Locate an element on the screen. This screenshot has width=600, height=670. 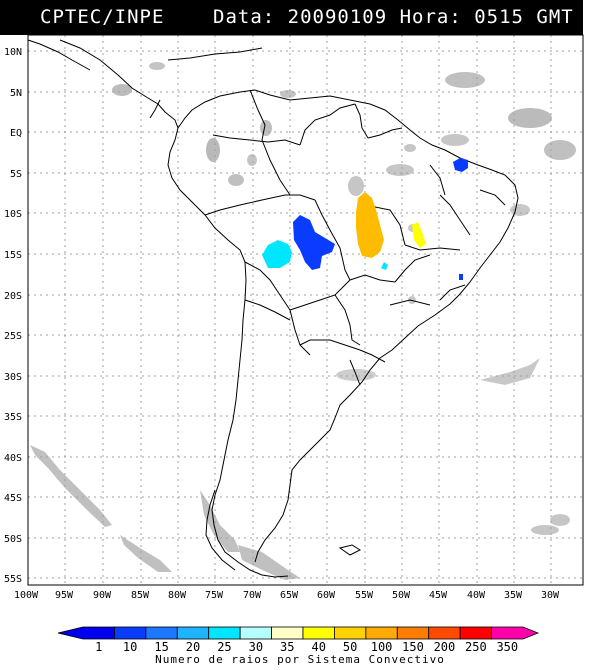
legend-value-labels: 1 10 15 20 25 30 35 40 50 100 150 200 250 350 is located at coordinates (306, 647).